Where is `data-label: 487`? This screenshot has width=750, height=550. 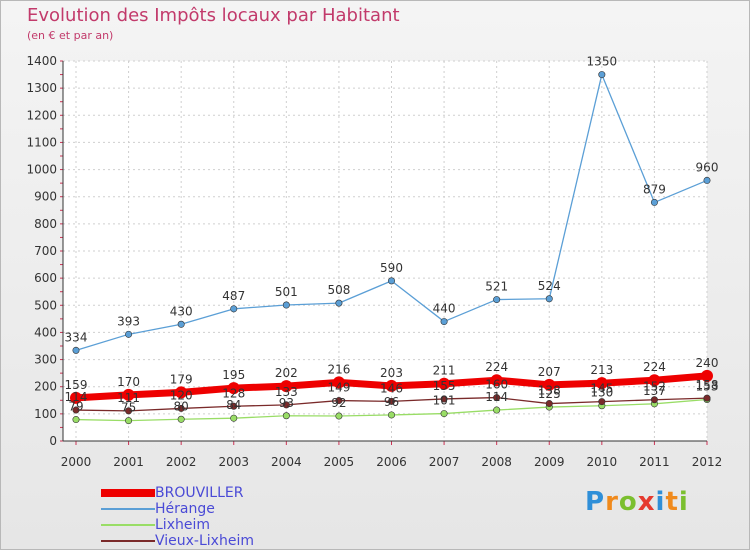 data-label: 487 is located at coordinates (233, 296).